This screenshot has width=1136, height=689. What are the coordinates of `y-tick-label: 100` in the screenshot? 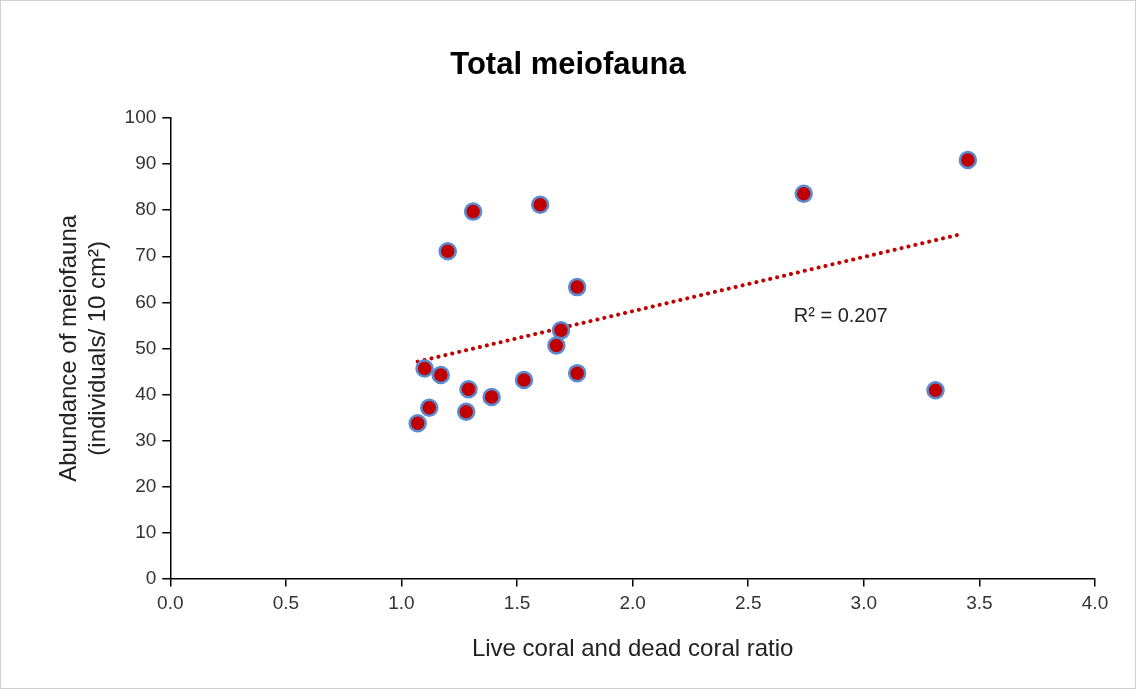 It's located at (140, 117).